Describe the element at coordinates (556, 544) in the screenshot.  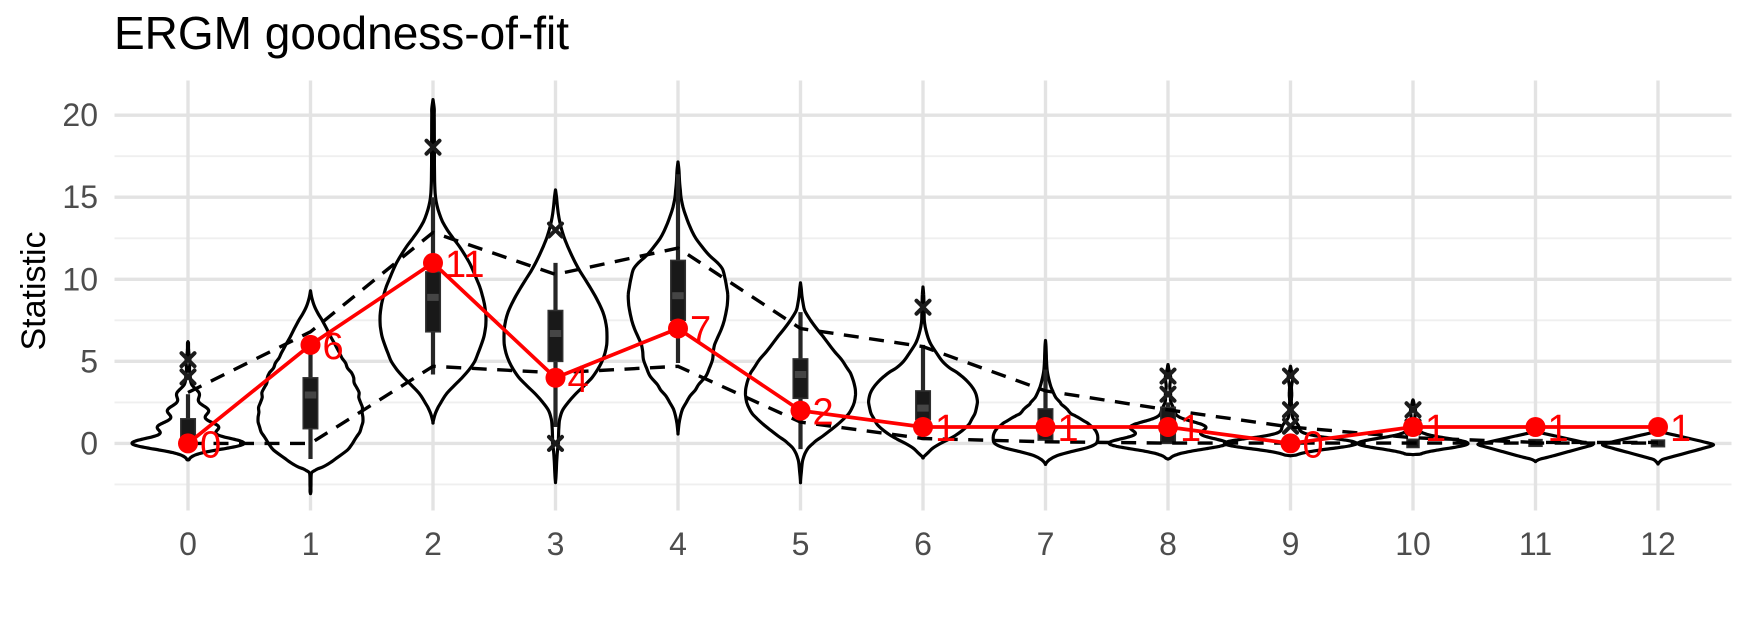
I see `svg-text: 3` at that location.